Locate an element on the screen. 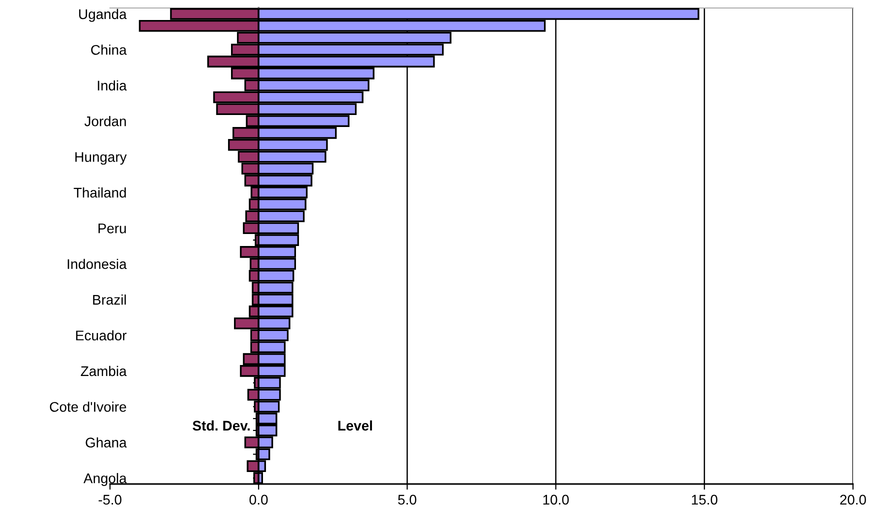  y-tick-label: Angola is located at coordinates (105, 479).